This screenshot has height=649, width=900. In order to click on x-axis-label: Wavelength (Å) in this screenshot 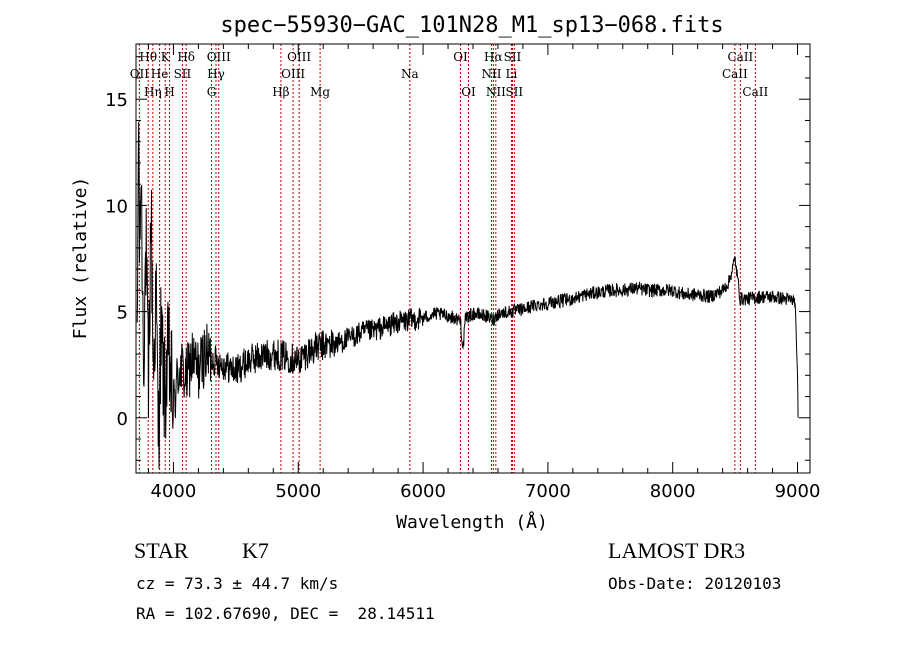, I will do `click(472, 522)`.